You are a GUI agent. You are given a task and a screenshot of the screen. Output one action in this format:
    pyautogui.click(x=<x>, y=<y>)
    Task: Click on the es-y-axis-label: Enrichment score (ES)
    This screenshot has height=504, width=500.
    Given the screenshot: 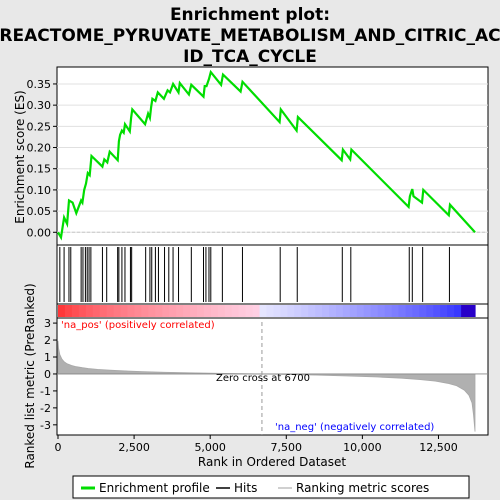 What is the action you would take?
    pyautogui.click(x=20, y=156)
    